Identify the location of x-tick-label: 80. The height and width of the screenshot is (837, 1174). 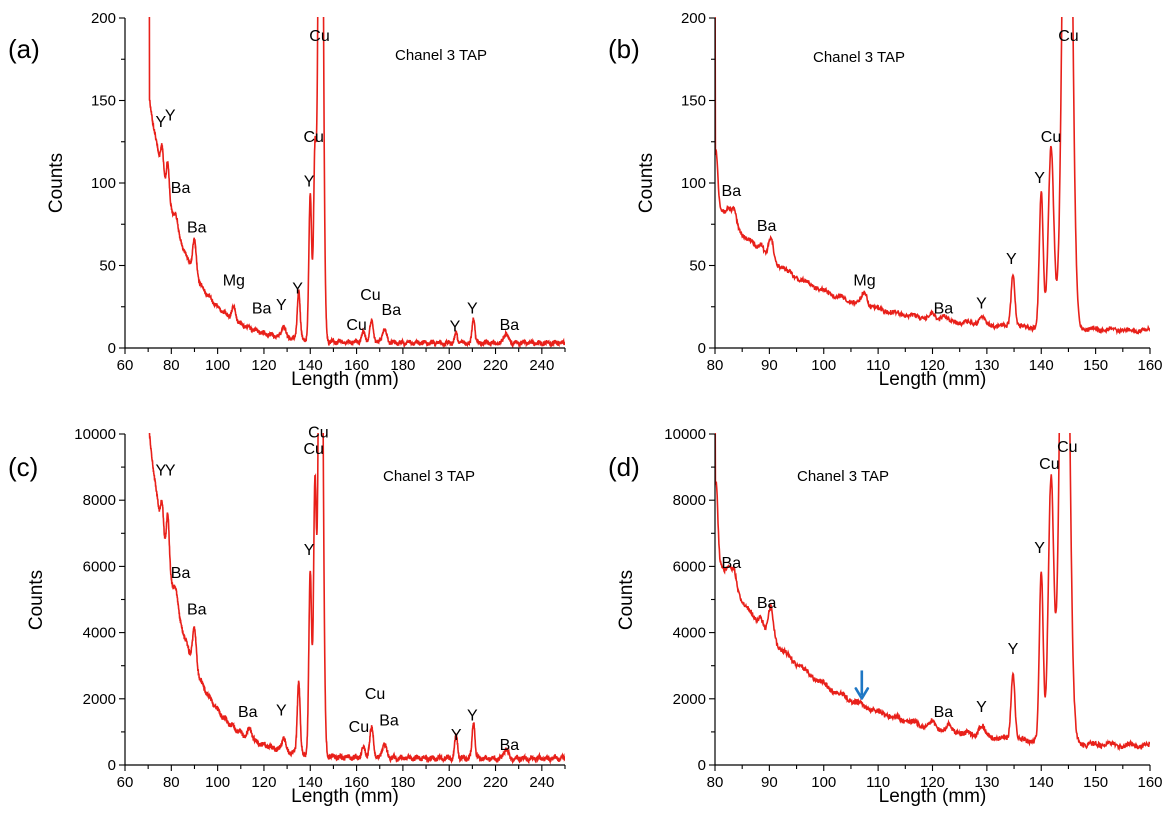
(171, 782).